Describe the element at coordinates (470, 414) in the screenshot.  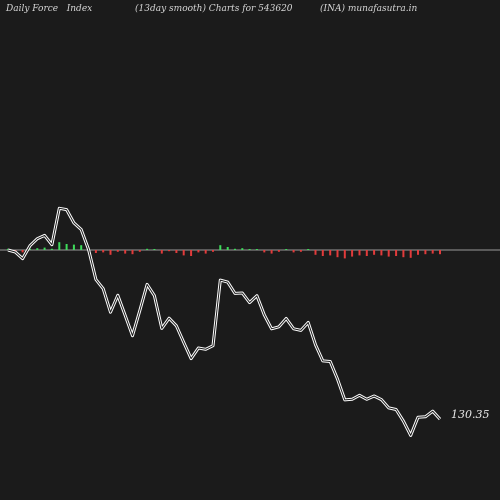
I see `last-value-label: 130.35` at that location.